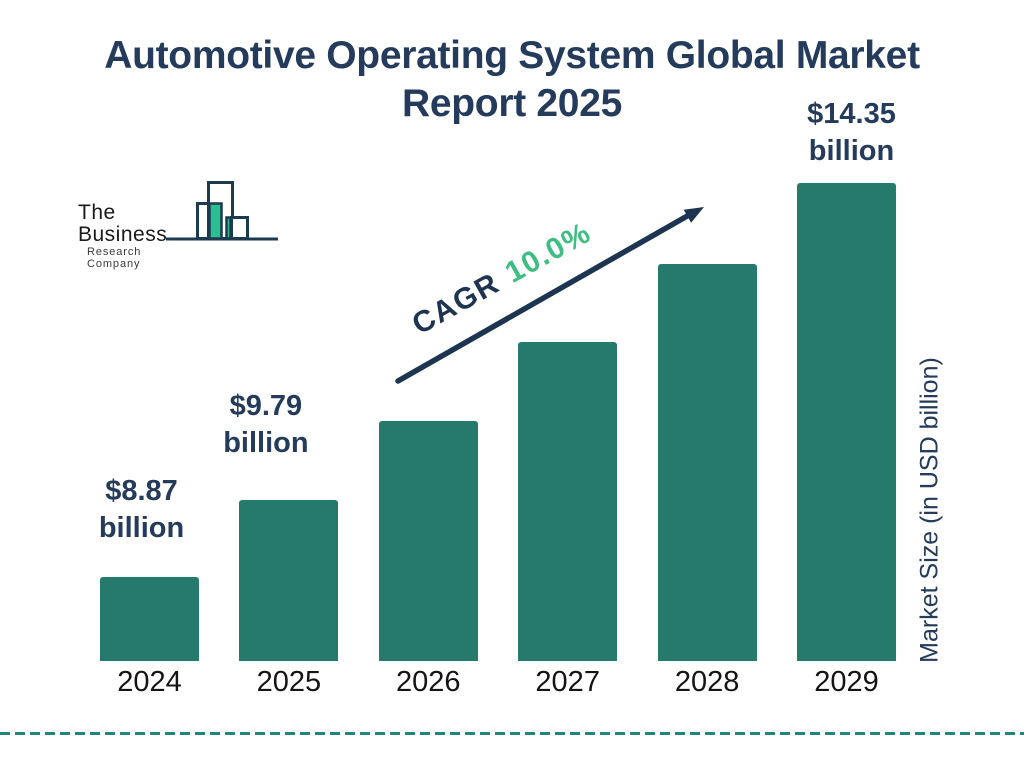  Describe the element at coordinates (149, 682) in the screenshot. I see `x-axis-label-2024: 2024` at that location.